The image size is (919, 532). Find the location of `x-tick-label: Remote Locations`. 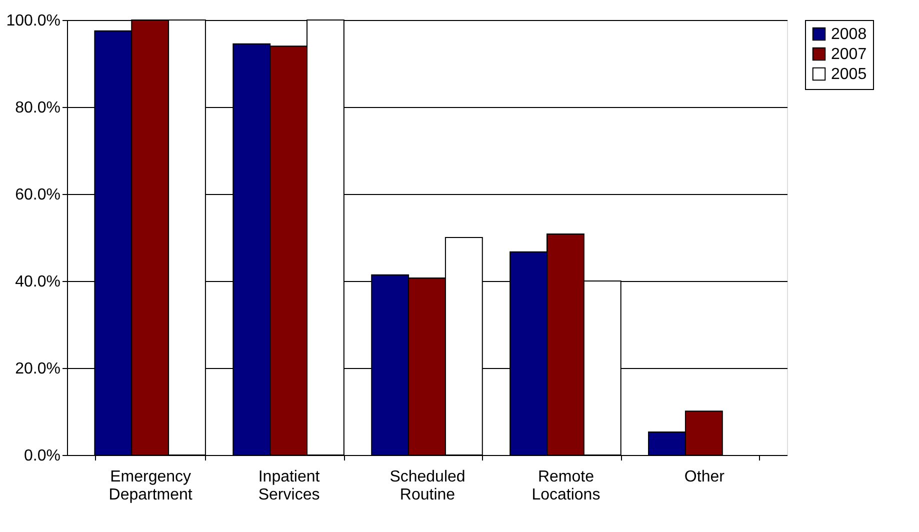

x-tick-label: Remote Locations is located at coordinates (566, 486).